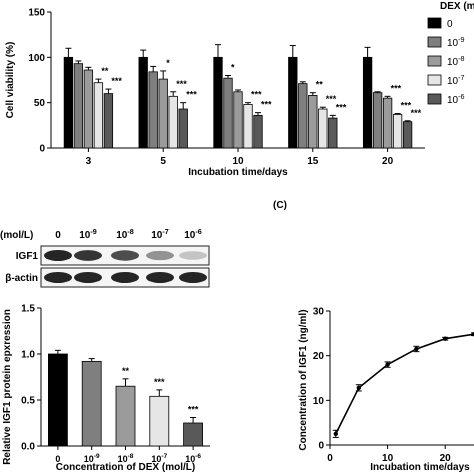  I want to click on y-axis-title: Cell viability (%), so click(10, 80).